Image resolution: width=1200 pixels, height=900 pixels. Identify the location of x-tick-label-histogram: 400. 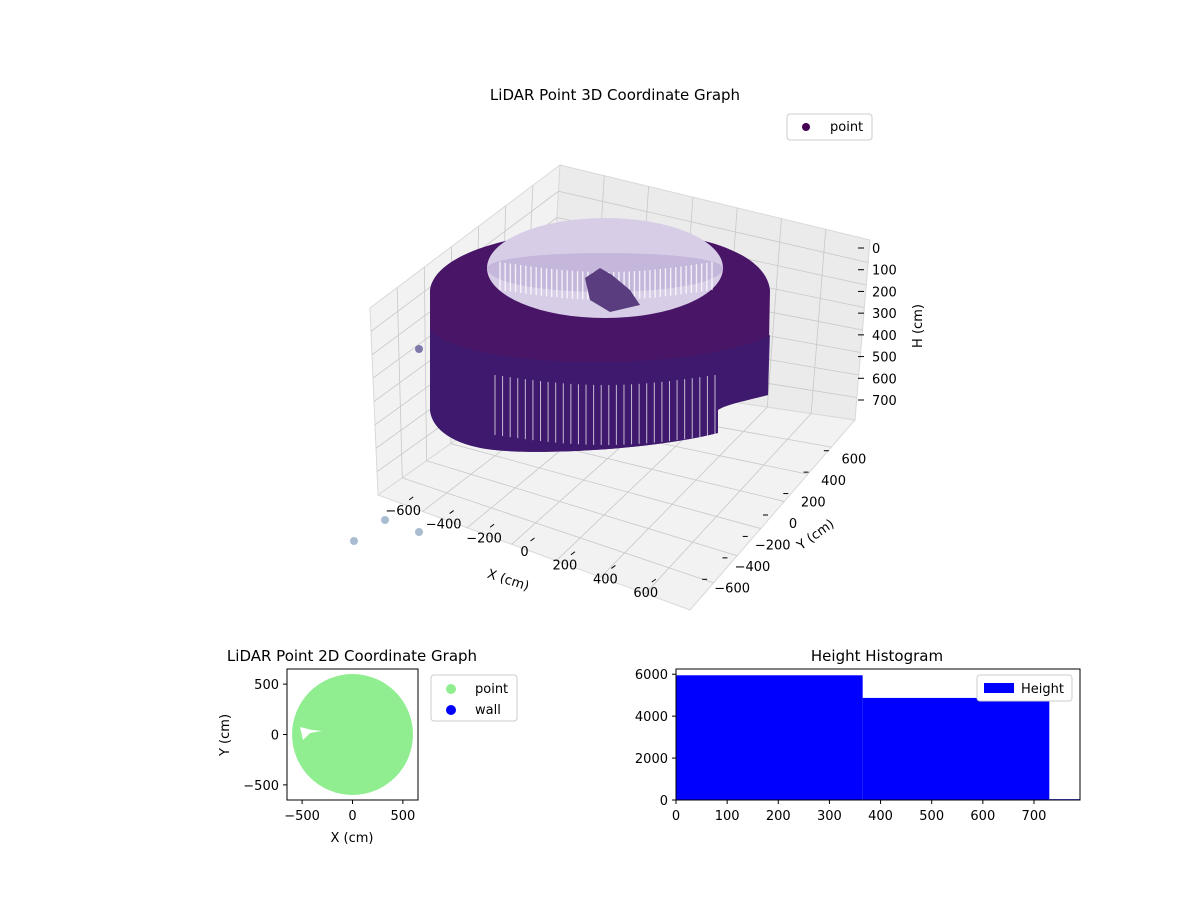
(880, 816).